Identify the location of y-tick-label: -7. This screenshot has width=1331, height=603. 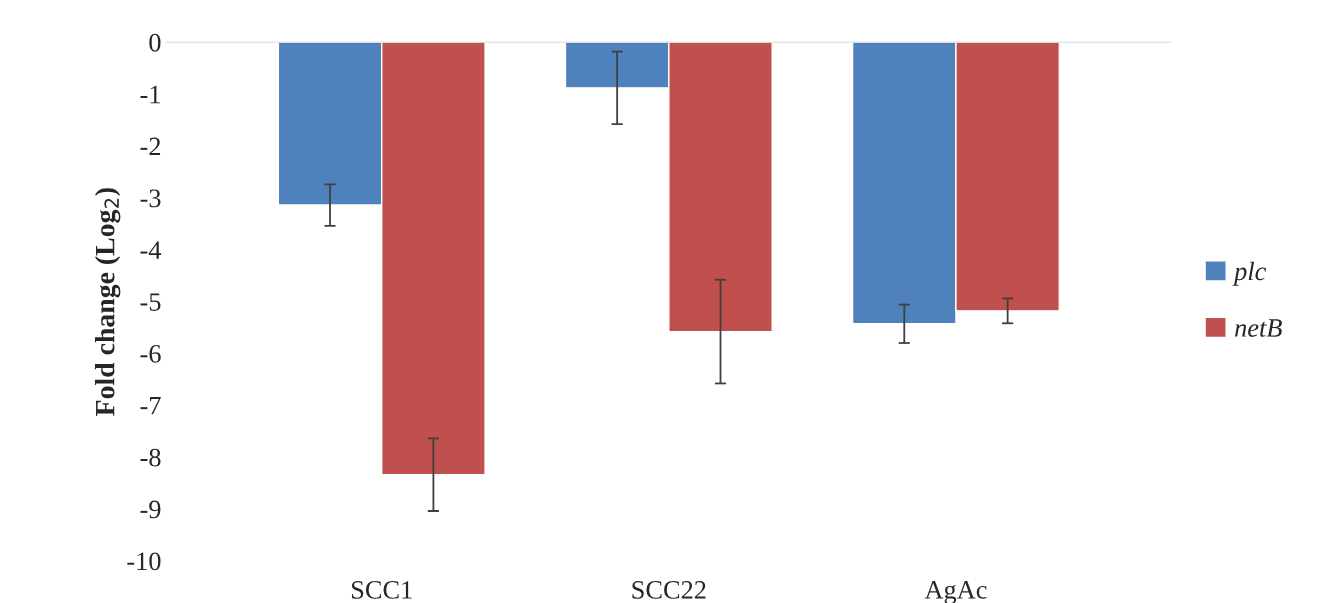
(150, 406).